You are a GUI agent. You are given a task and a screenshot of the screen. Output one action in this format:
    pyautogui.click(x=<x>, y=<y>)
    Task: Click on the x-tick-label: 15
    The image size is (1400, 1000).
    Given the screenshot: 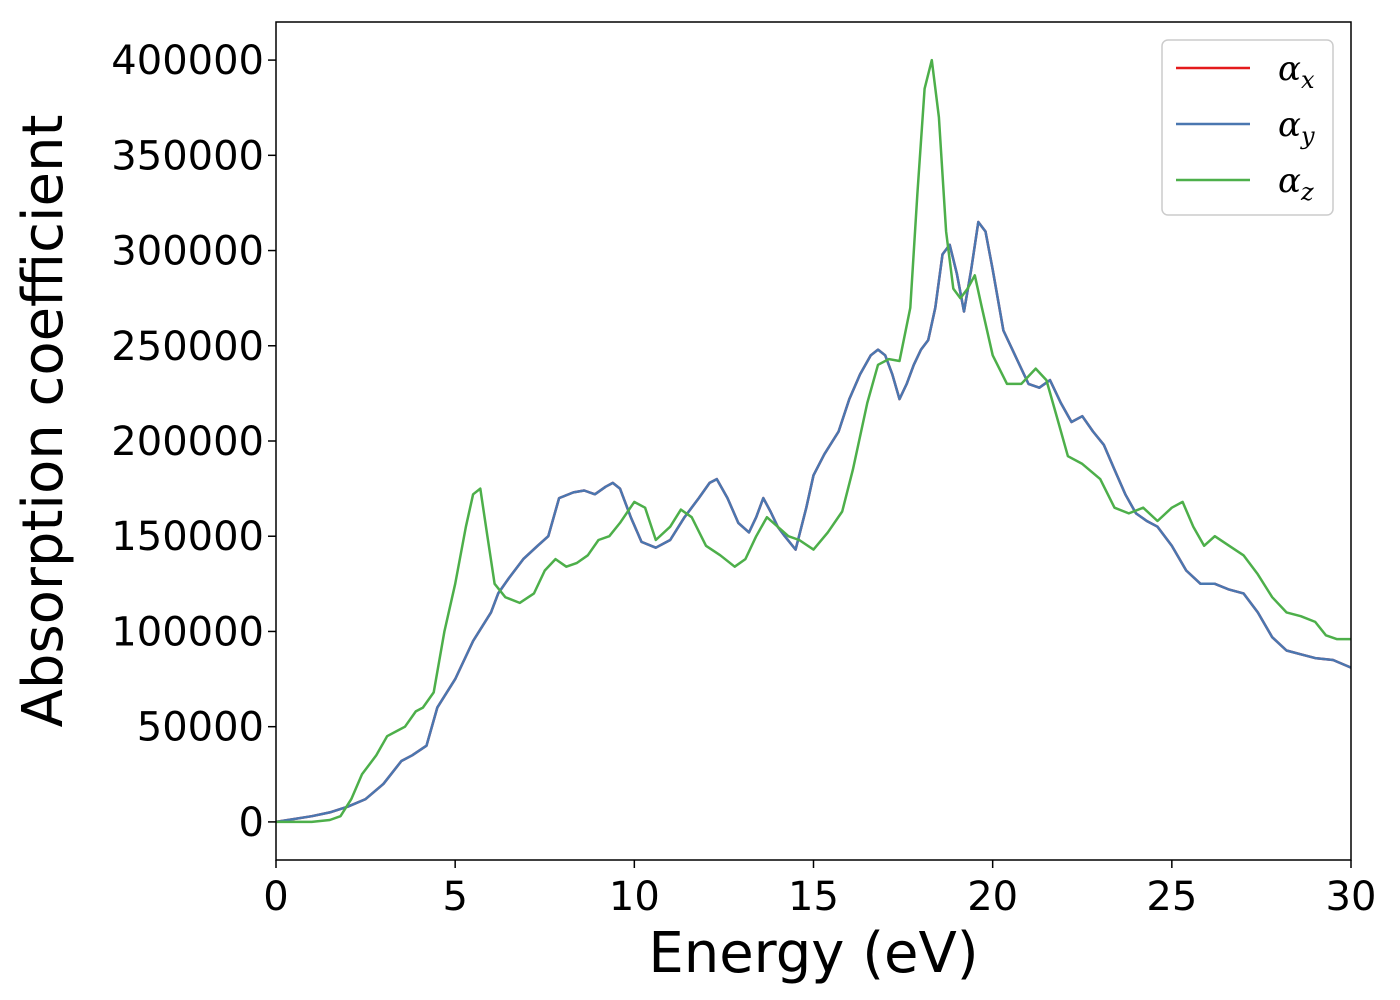 What is the action you would take?
    pyautogui.click(x=813, y=897)
    